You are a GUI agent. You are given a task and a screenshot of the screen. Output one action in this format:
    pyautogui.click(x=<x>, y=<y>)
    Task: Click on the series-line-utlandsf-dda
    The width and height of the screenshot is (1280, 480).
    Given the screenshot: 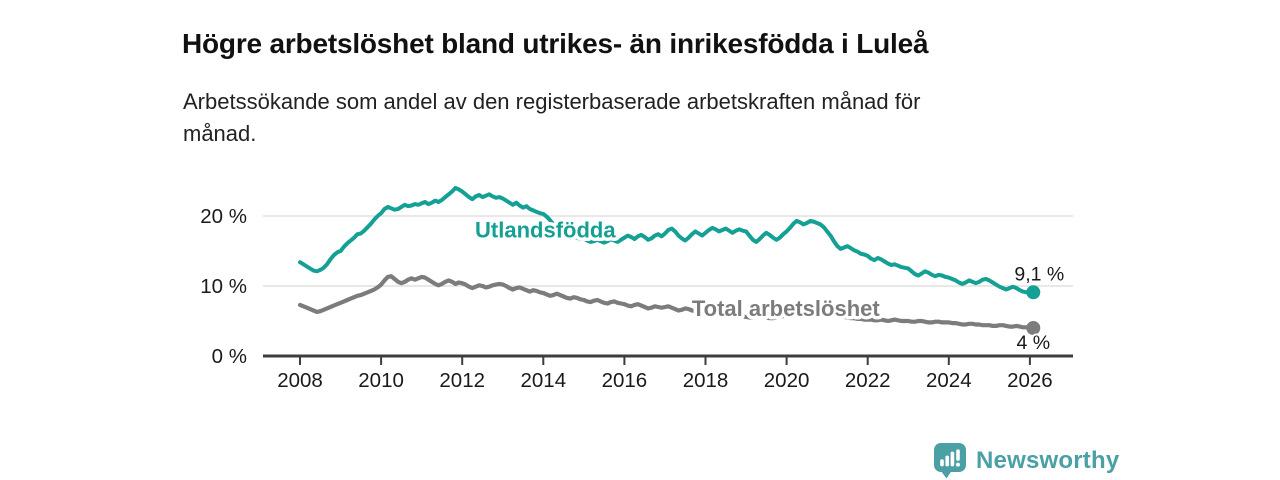 What is the action you would take?
    pyautogui.click(x=667, y=240)
    